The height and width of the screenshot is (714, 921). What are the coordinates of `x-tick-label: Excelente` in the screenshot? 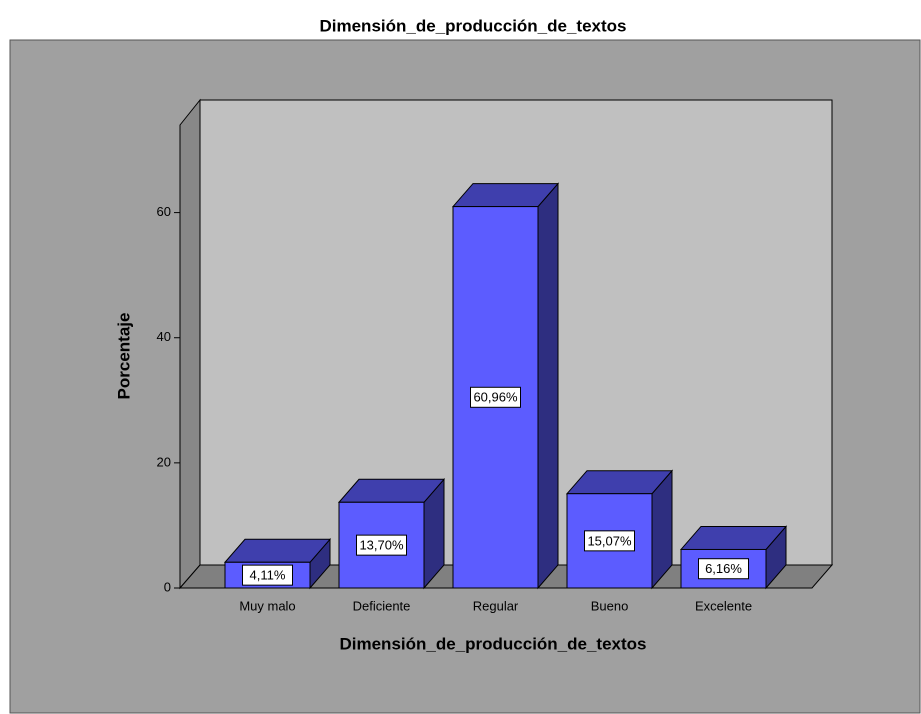 It's located at (723, 605).